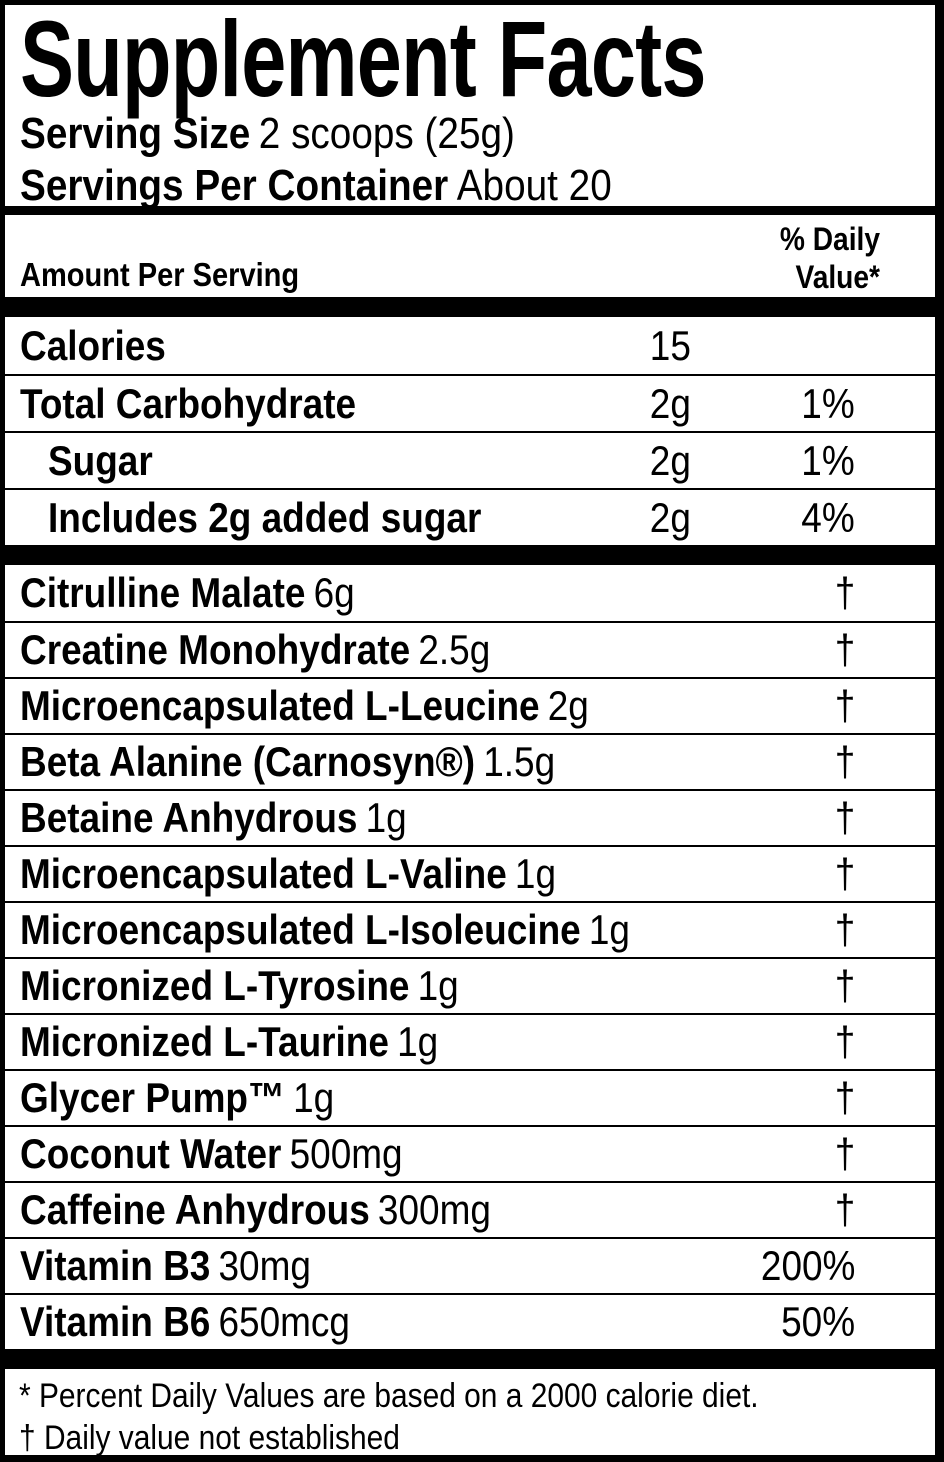 The height and width of the screenshot is (1462, 944). What do you see at coordinates (519, 761) in the screenshot?
I see `ingredient-amount: 1.5g` at bounding box center [519, 761].